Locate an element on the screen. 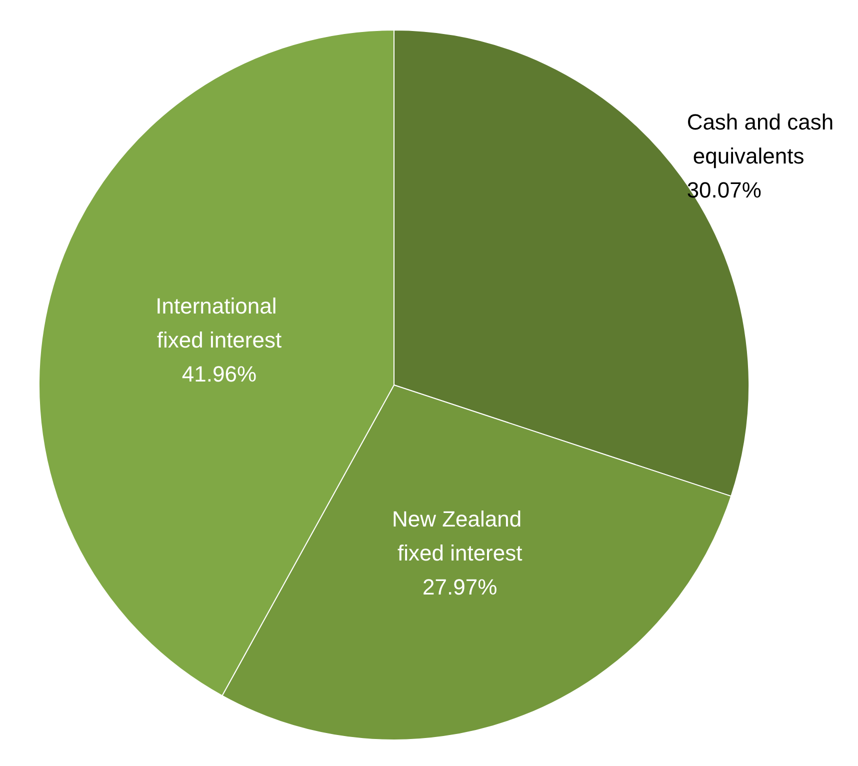 The height and width of the screenshot is (766, 858). slice-label: New Zealand fixed interest is located at coordinates (460, 536).